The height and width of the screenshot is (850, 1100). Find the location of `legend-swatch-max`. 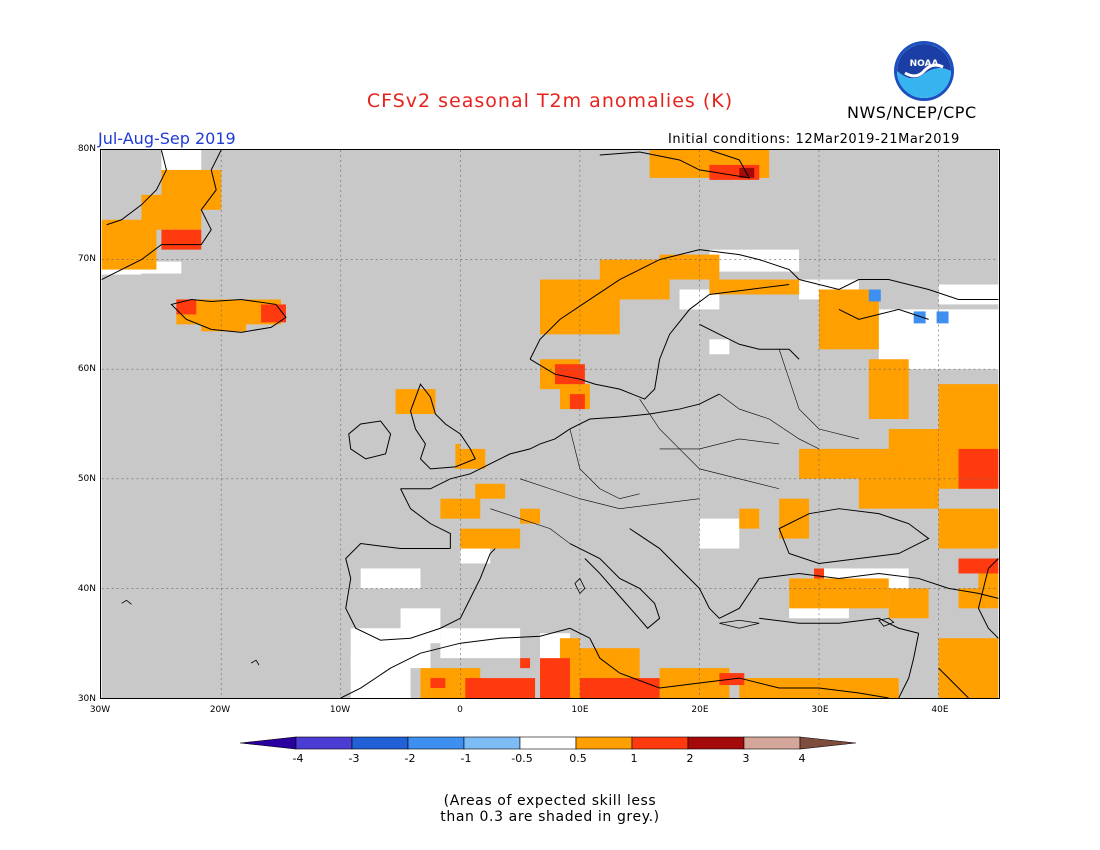

legend-swatch-max is located at coordinates (828, 743).